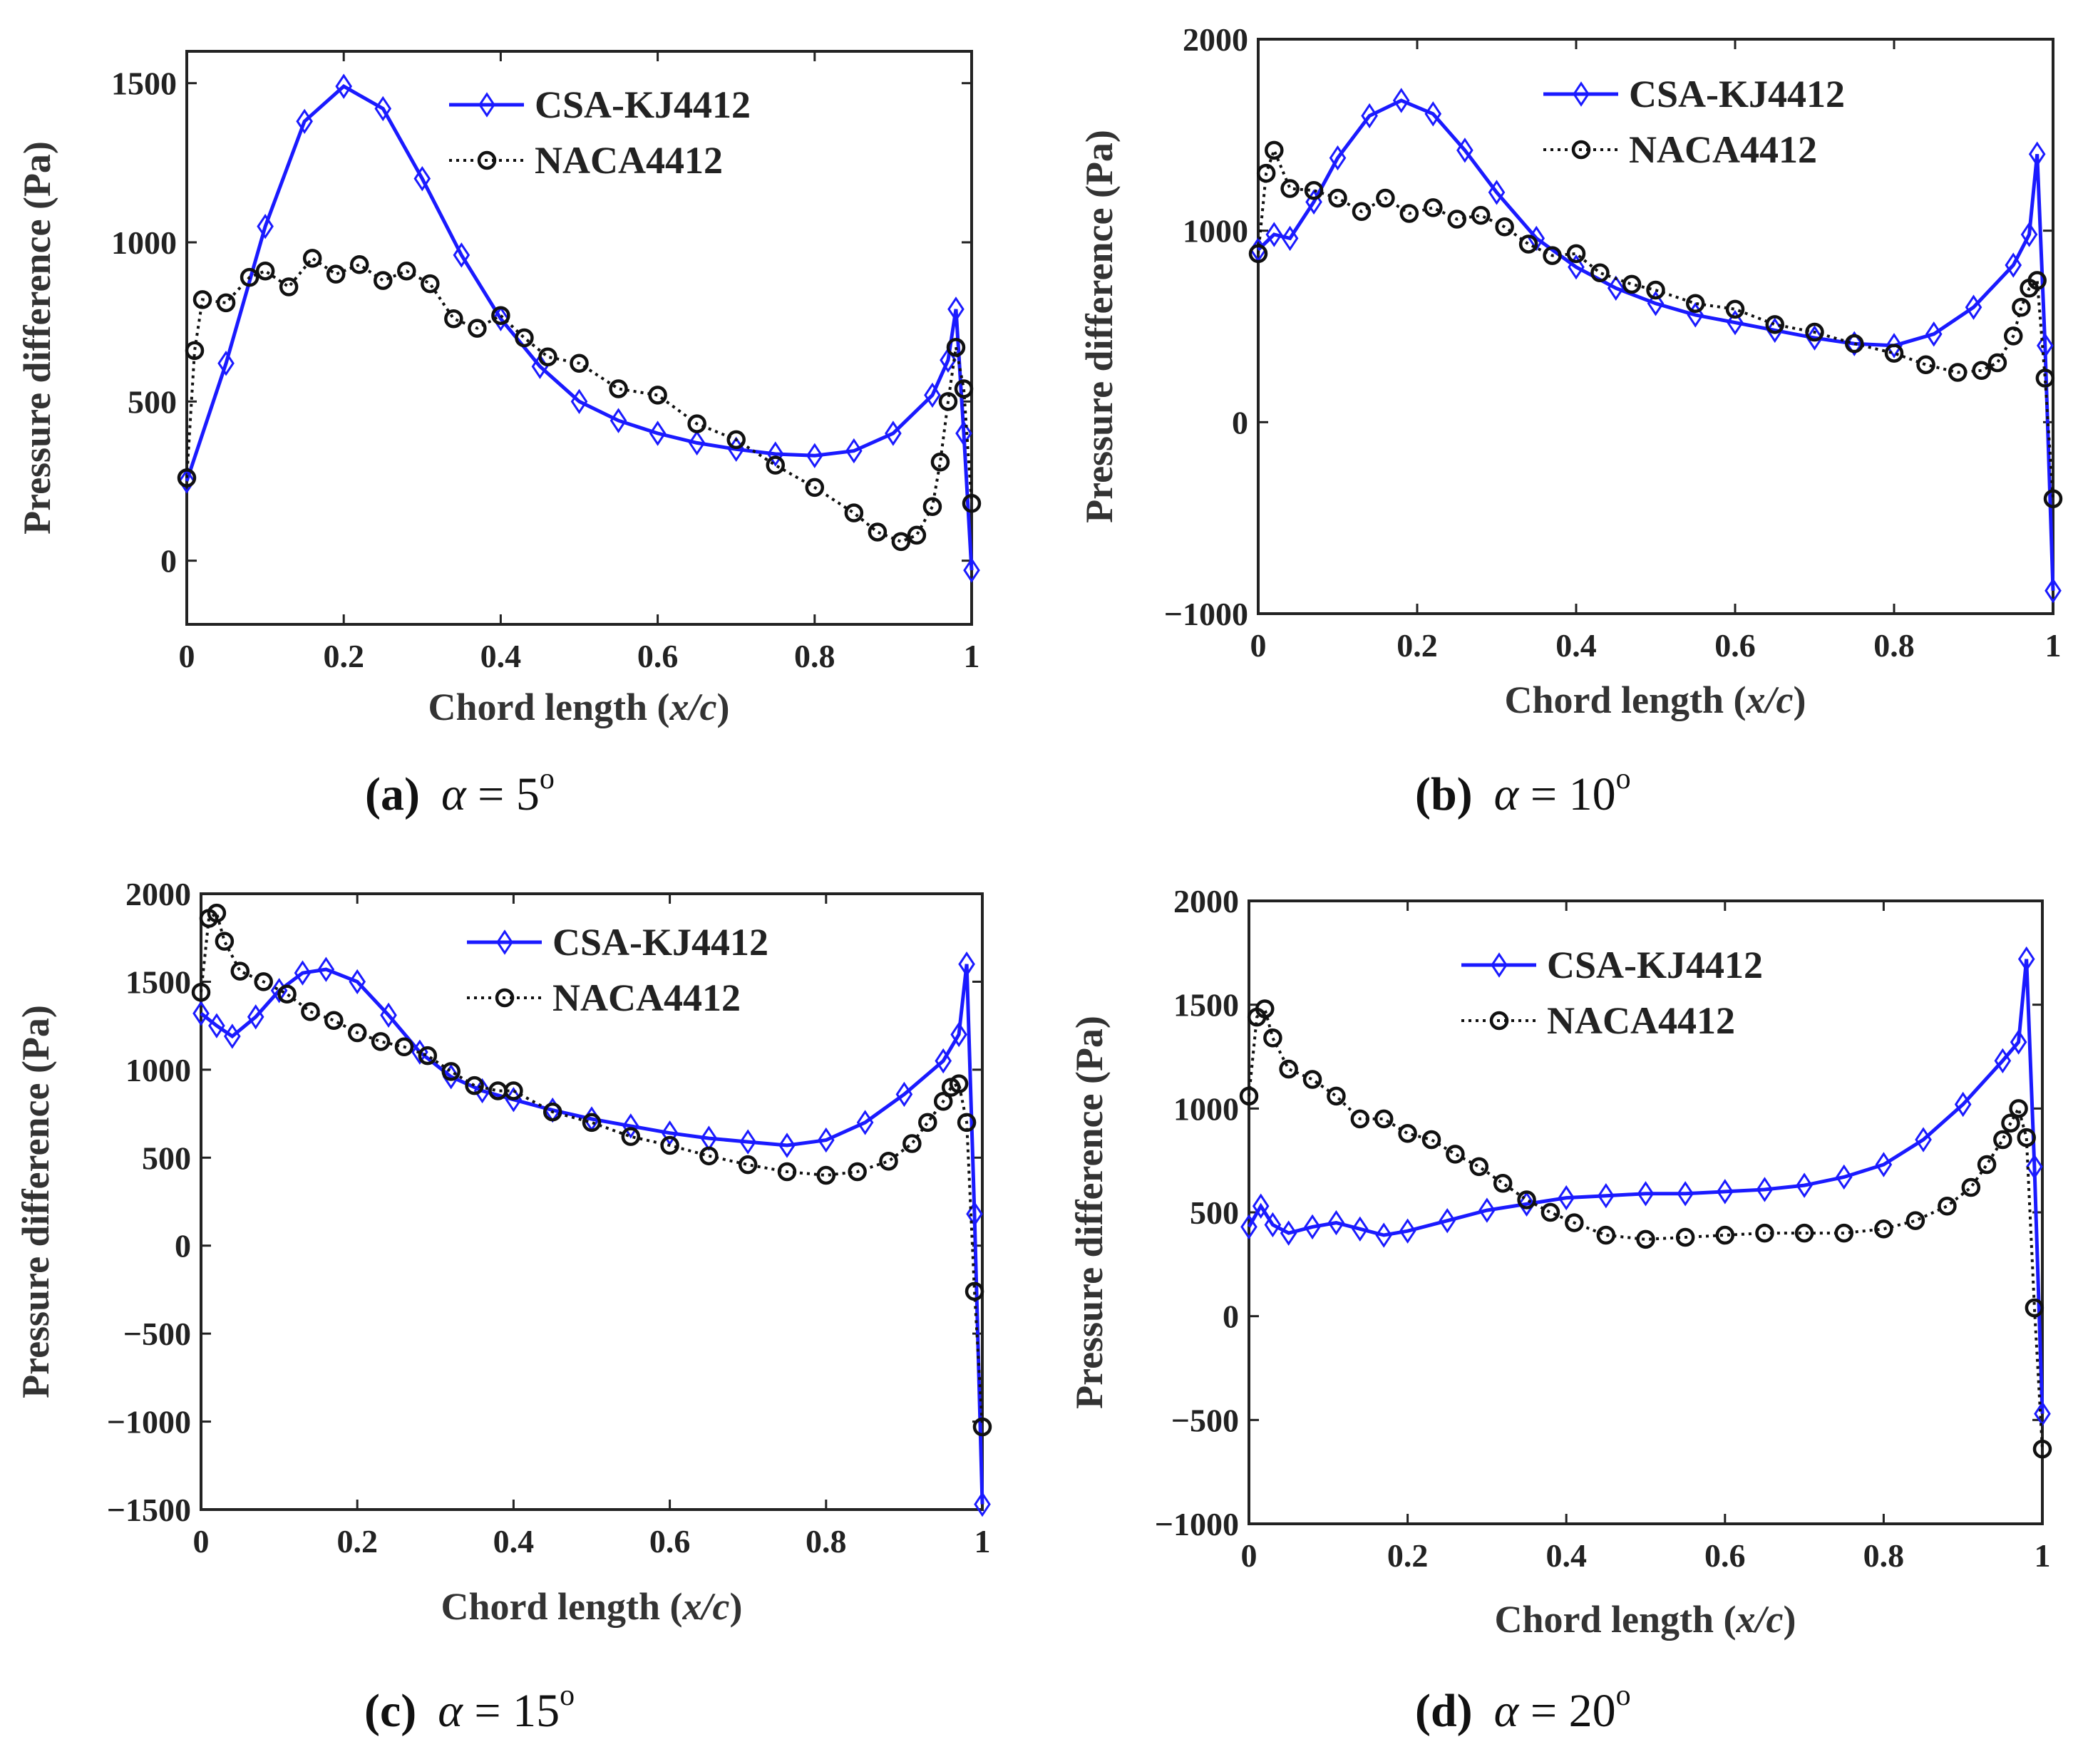 This screenshot has height=1764, width=2078. Describe the element at coordinates (1655, 965) in the screenshot. I see `legend-label: CSA-KJ4412` at that location.